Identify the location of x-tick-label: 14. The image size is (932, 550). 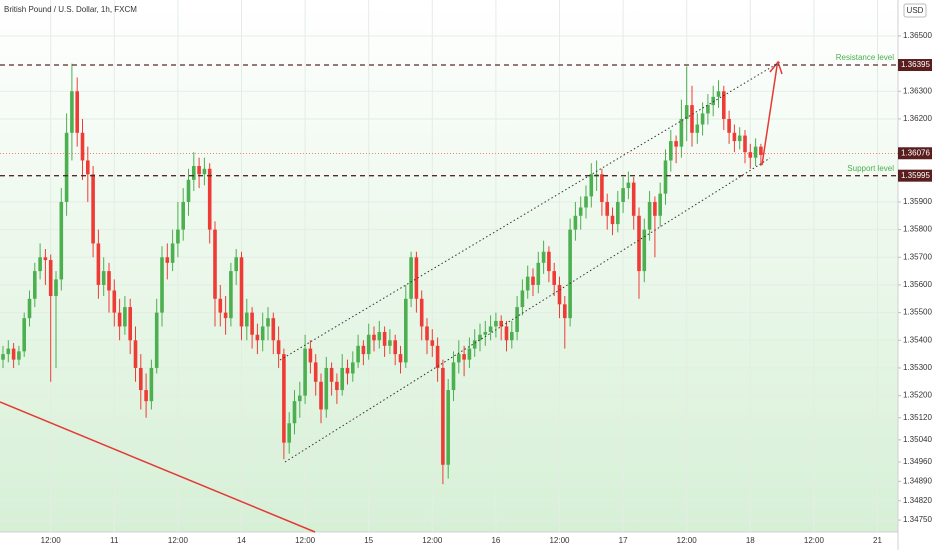
(241, 540).